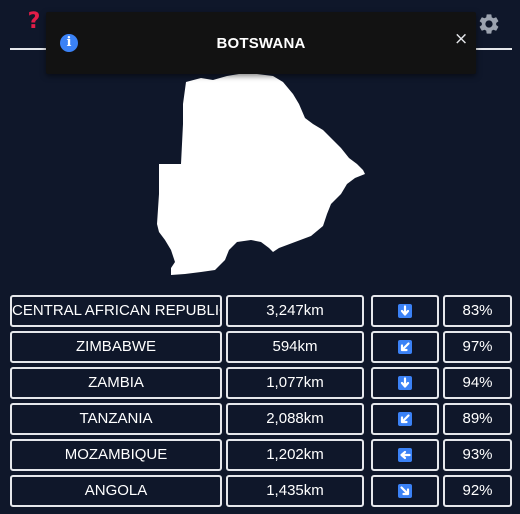 Image resolution: width=520 pixels, height=514 pixels. What do you see at coordinates (295, 491) in the screenshot?
I see `guess-distance: 1,435km` at bounding box center [295, 491].